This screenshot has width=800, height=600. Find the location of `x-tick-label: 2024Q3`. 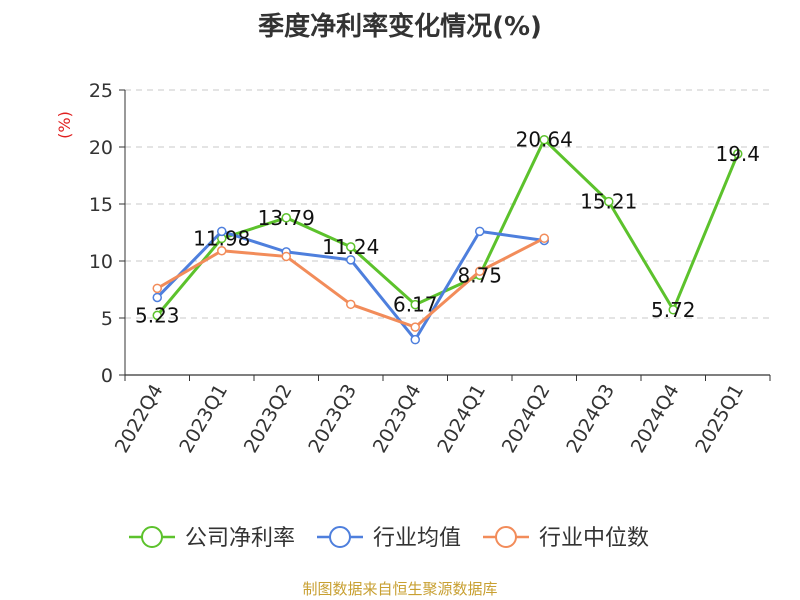

x-tick-label: 2024Q3 is located at coordinates (590, 419).